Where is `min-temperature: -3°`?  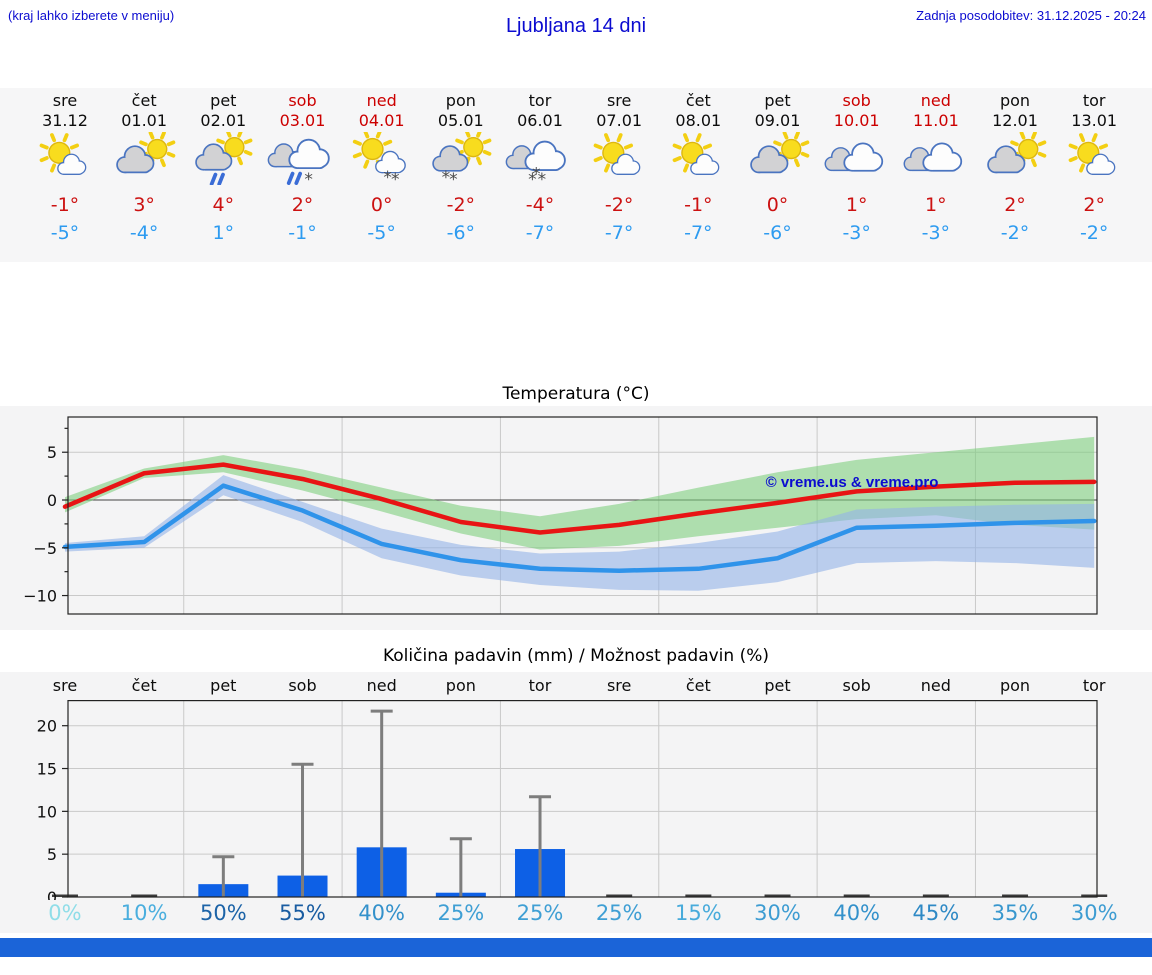
min-temperature: -3° is located at coordinates (936, 233).